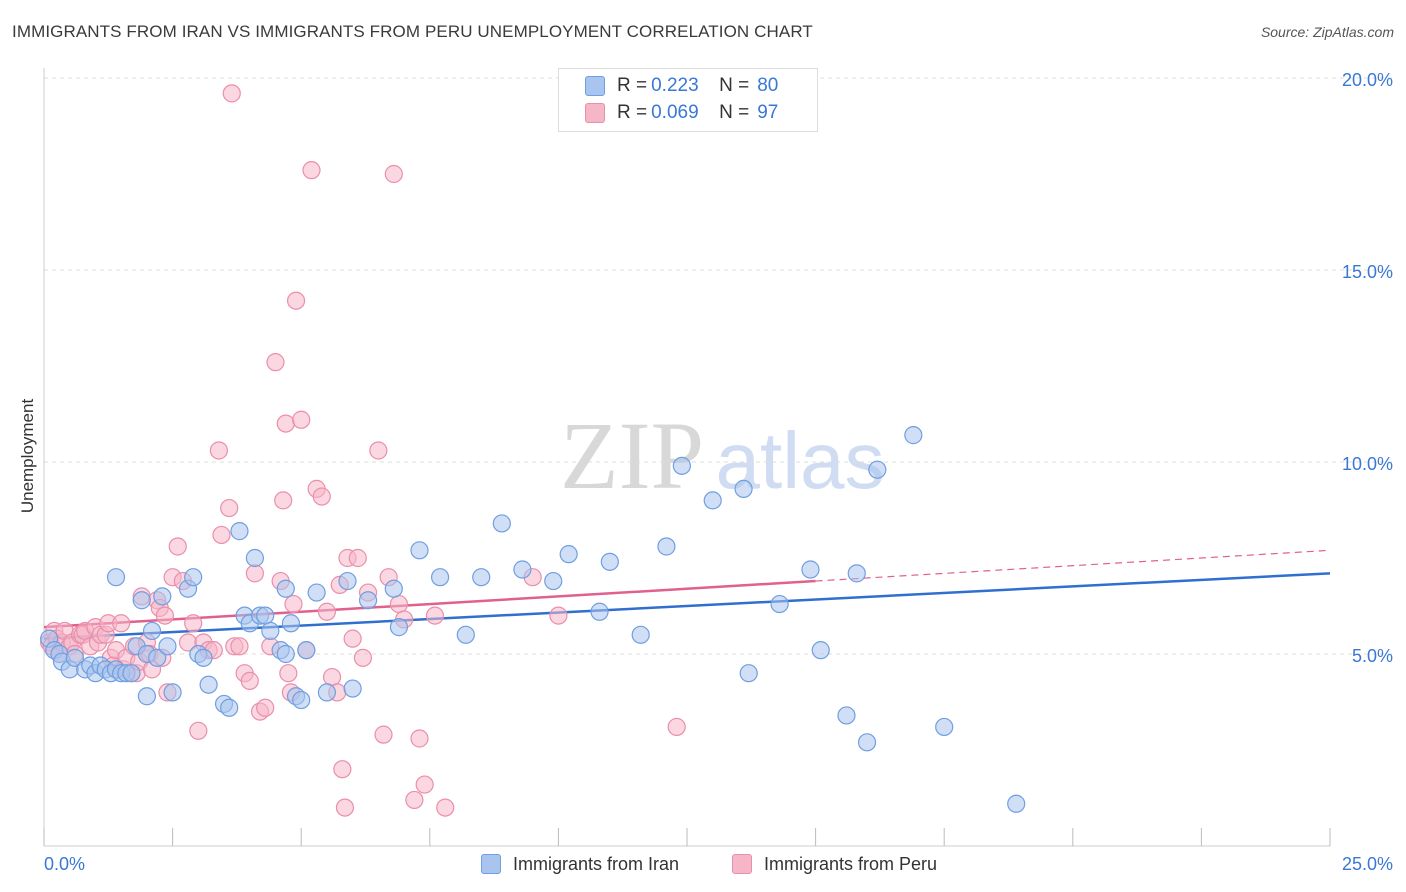 The height and width of the screenshot is (892, 1406). What do you see at coordinates (632, 455) in the screenshot?
I see `watermark-zip: ZIP` at bounding box center [632, 455].